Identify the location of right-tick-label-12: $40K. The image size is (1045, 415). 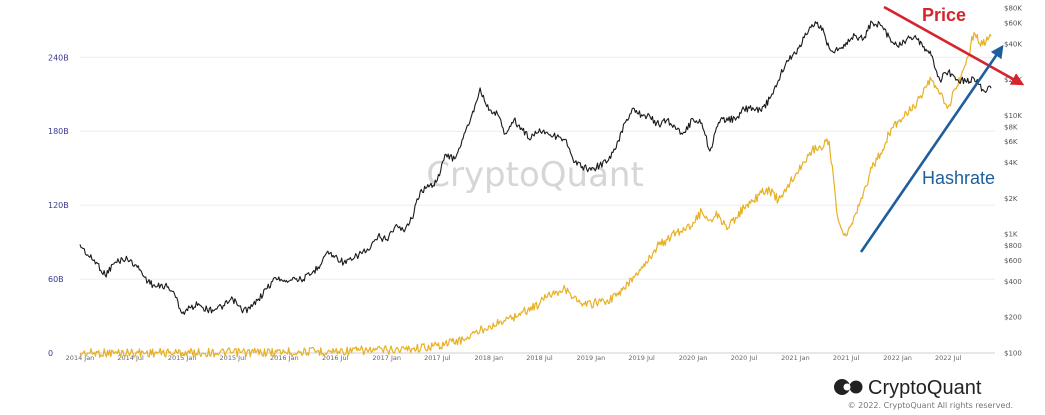
(1013, 44).